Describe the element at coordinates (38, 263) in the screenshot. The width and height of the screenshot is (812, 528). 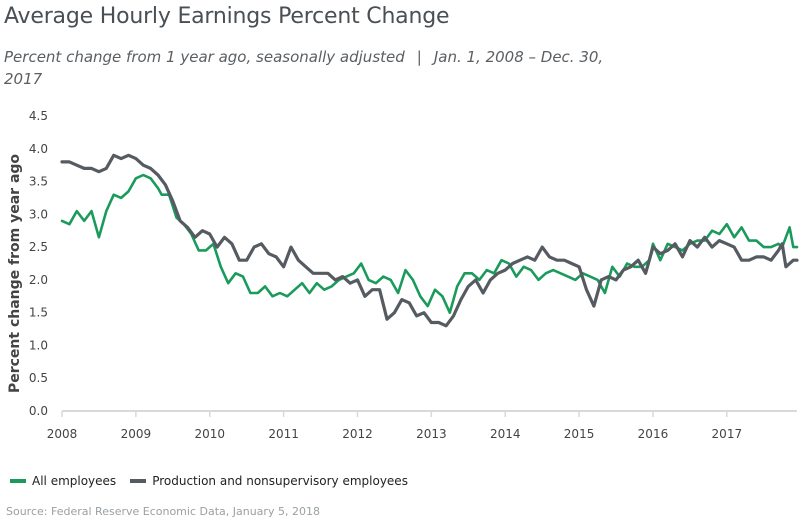
I see `y-axis: 0.0 0.5 1.0 1.5 2.0 2.5 3.0 3.5 4.0 4.5` at that location.